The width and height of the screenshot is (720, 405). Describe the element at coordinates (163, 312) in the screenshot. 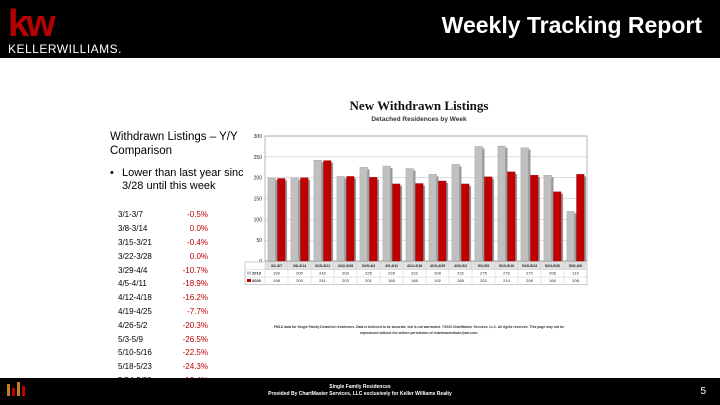

I see `comparison-row: 4/19-4/25 -7.7%` at that location.